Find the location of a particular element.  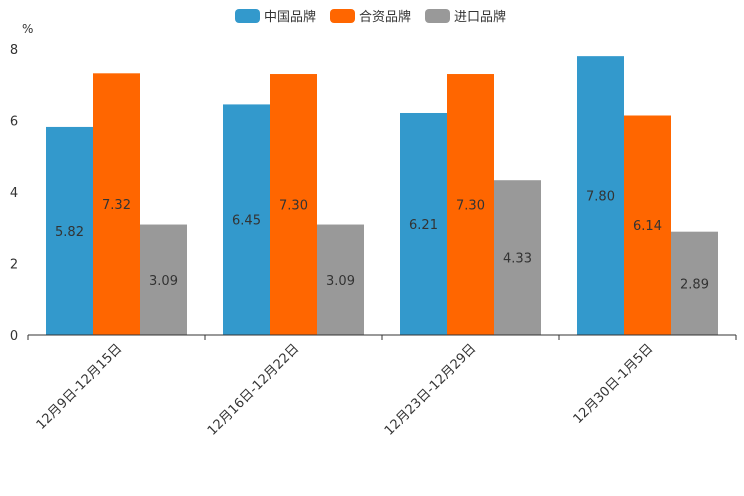

x-category-label: 12月9日-12月15日 is located at coordinates (80, 387).